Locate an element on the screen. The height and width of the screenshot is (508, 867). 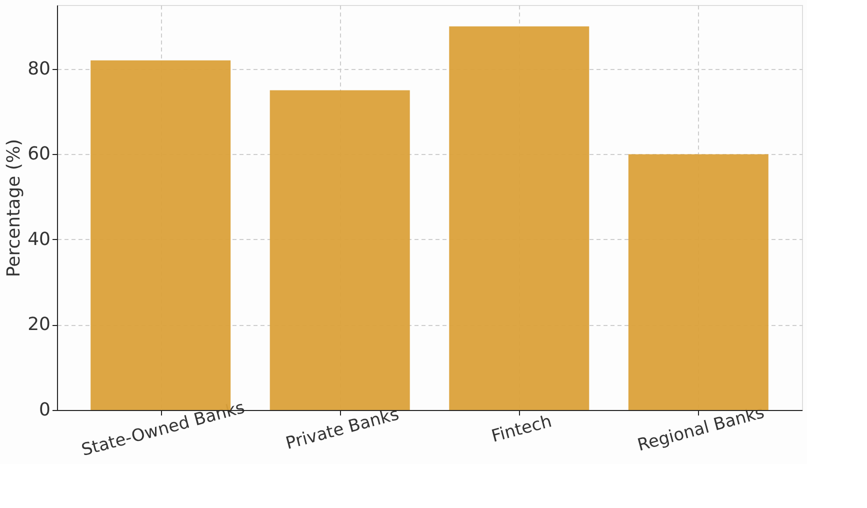
y-tick-label: 60 is located at coordinates (39, 154).